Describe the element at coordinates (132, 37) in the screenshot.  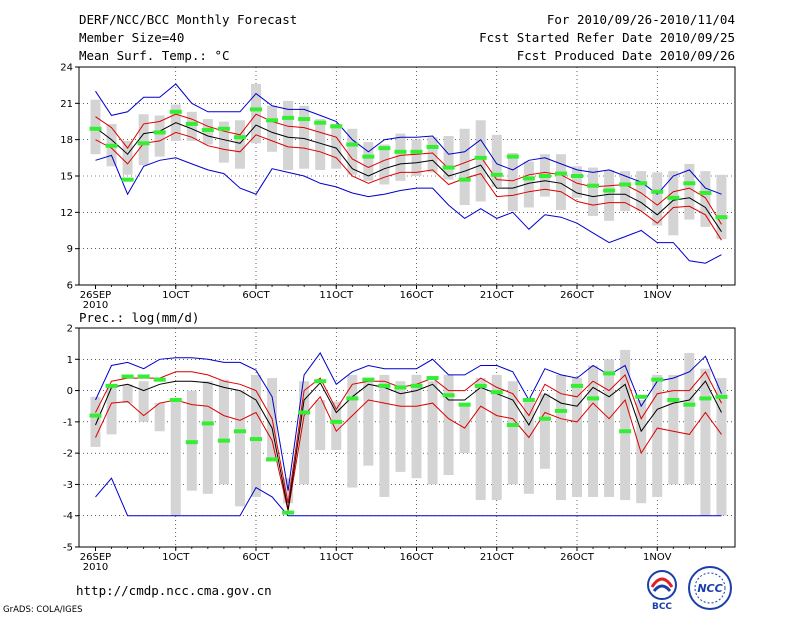
I see `member-size: Member Size=40` at that location.